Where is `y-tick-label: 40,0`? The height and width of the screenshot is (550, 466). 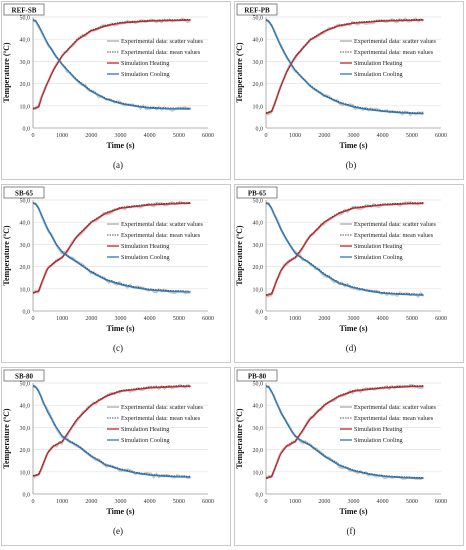
y-tick-label: 40,0 is located at coordinates (258, 224).